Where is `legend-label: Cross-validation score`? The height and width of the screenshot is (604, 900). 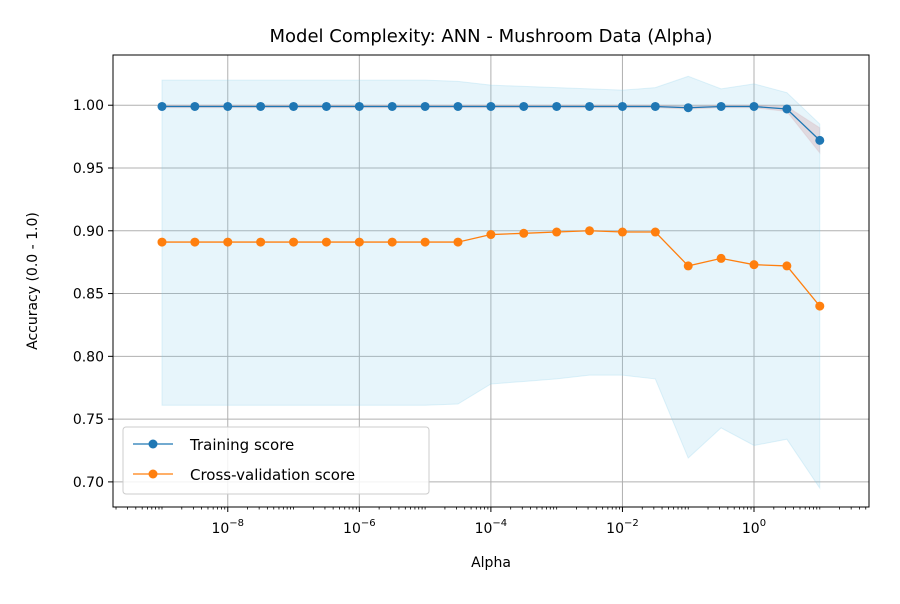
legend-label: Cross-validation score is located at coordinates (272, 475).